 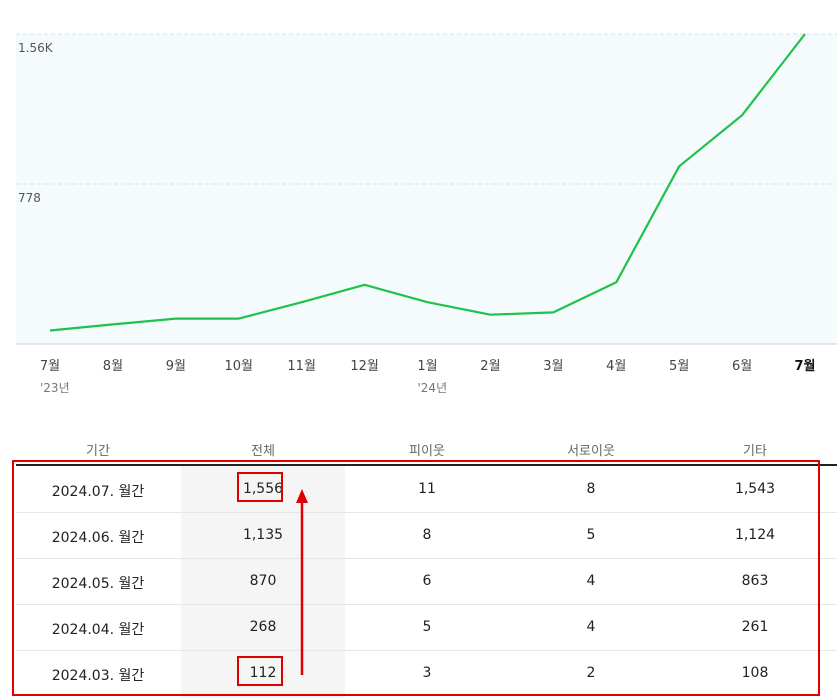 What do you see at coordinates (98, 451) in the screenshot?
I see `header-period: 기간` at bounding box center [98, 451].